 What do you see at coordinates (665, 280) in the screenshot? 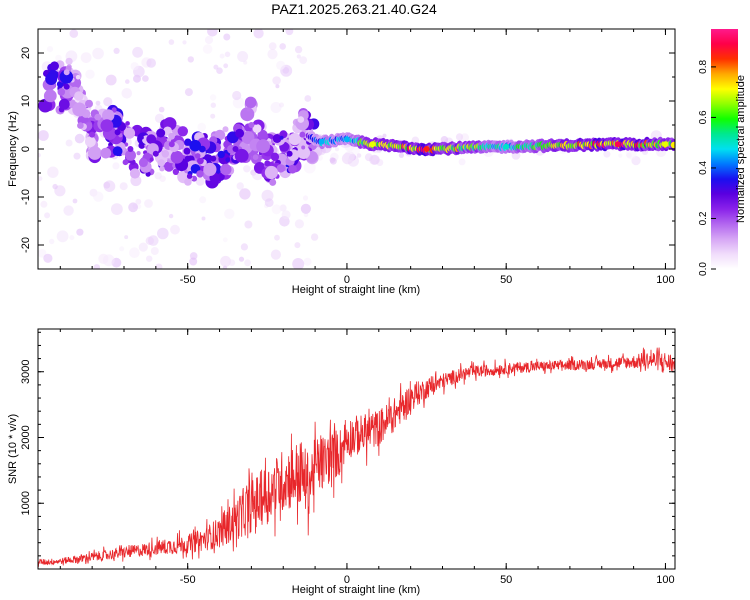
I see `x-tick-label: 100` at bounding box center [665, 280].